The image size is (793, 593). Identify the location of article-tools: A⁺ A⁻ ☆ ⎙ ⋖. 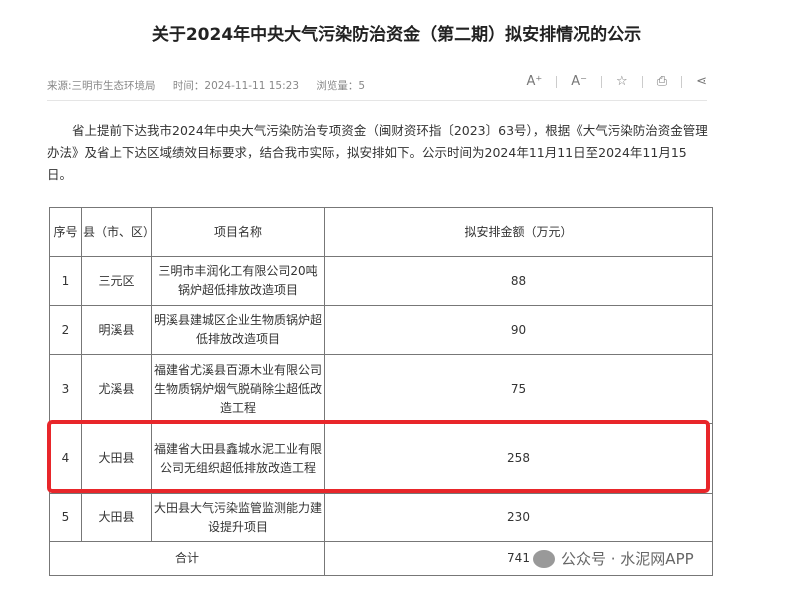
(617, 81).